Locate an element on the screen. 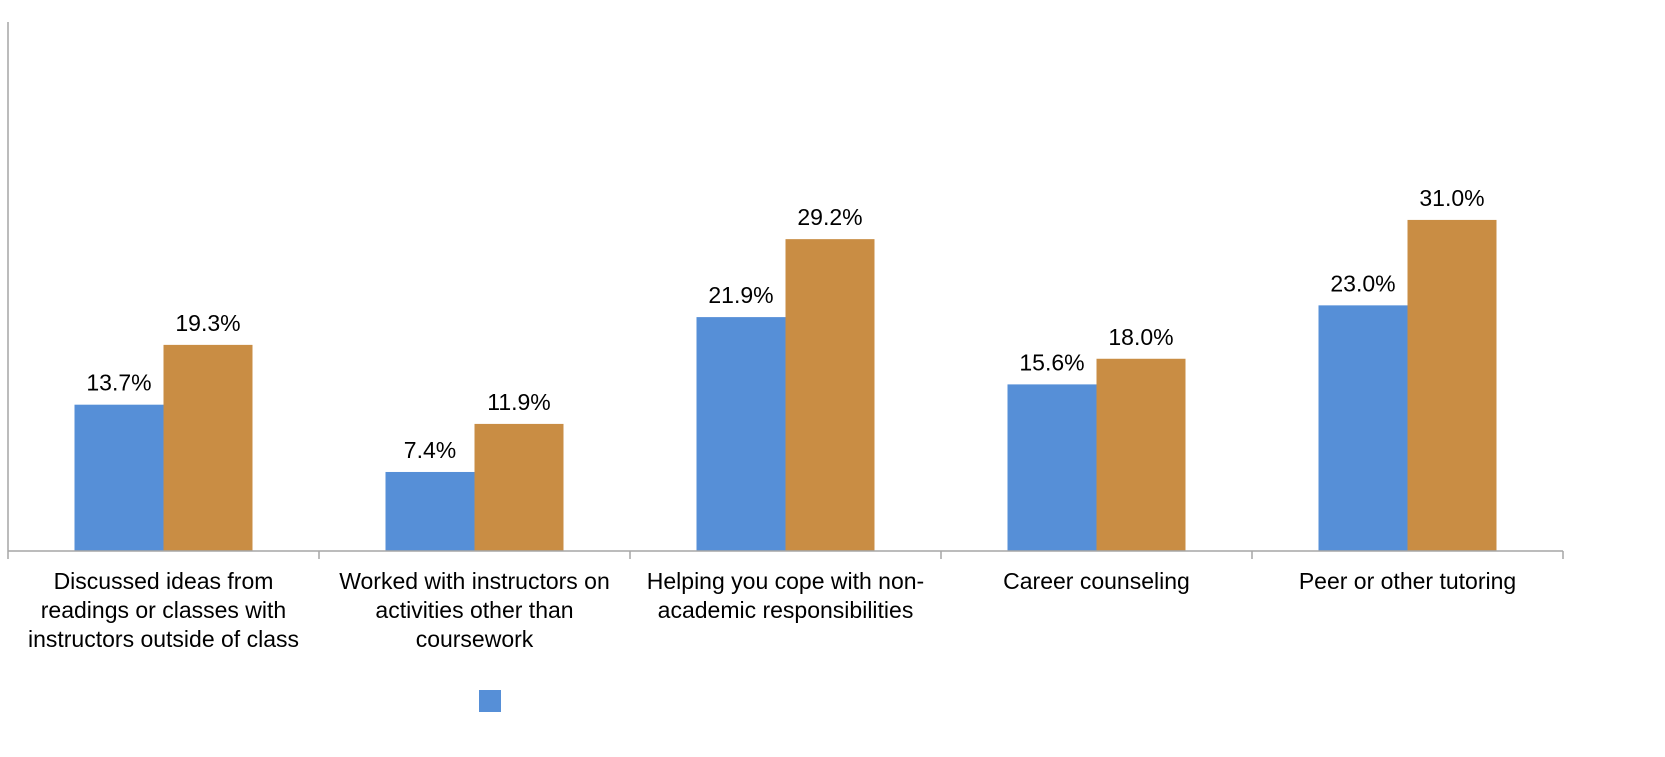  data-label-series1-cat2: 7.4% is located at coordinates (430, 450).